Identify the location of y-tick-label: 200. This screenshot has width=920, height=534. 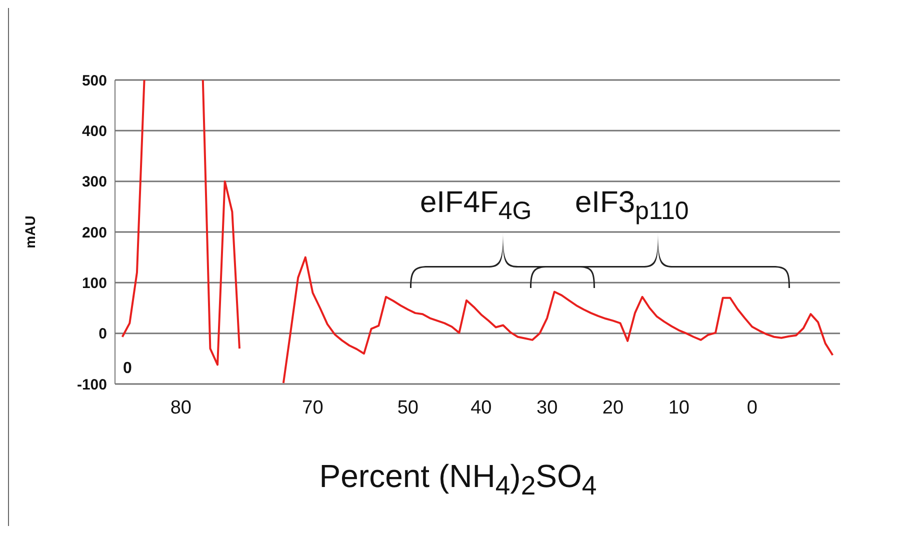
(94, 233).